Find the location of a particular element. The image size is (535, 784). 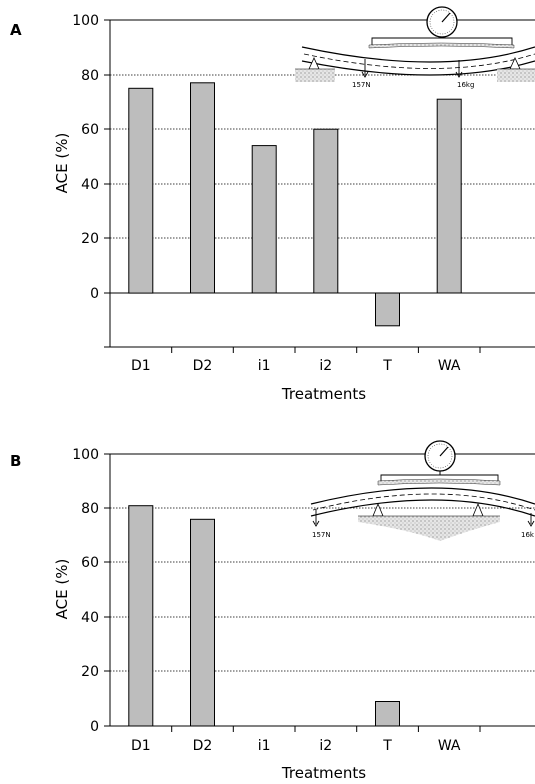

x-tick-label-i2-a: i2 is located at coordinates (325, 366).